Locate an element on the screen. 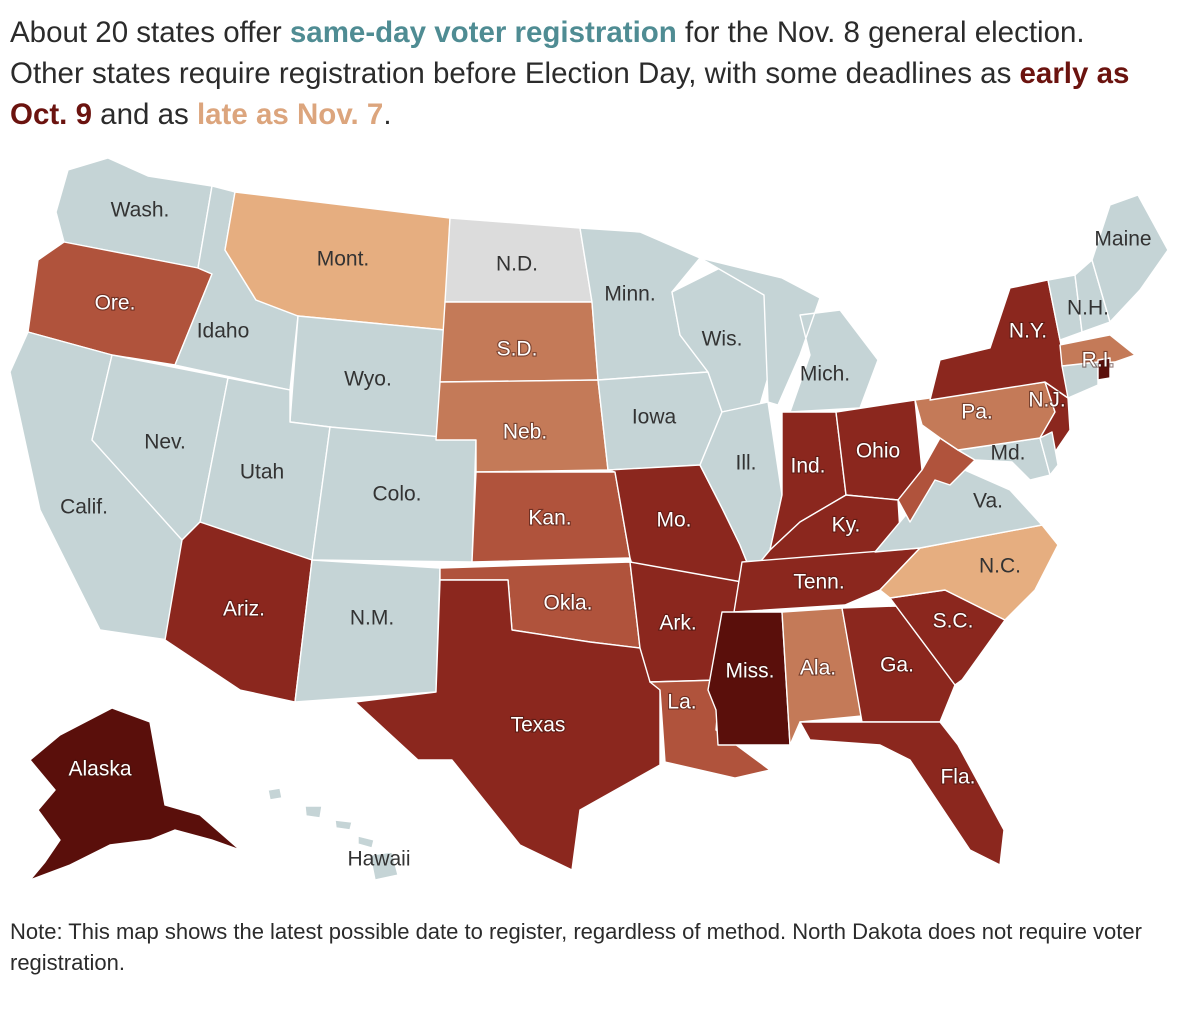 The height and width of the screenshot is (1012, 1180). label-in: Ind. is located at coordinates (807, 466).